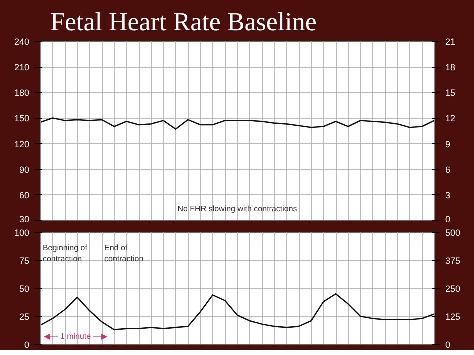 This screenshot has height=355, width=474. I want to click on y2-tick-label: 500, so click(453, 233).